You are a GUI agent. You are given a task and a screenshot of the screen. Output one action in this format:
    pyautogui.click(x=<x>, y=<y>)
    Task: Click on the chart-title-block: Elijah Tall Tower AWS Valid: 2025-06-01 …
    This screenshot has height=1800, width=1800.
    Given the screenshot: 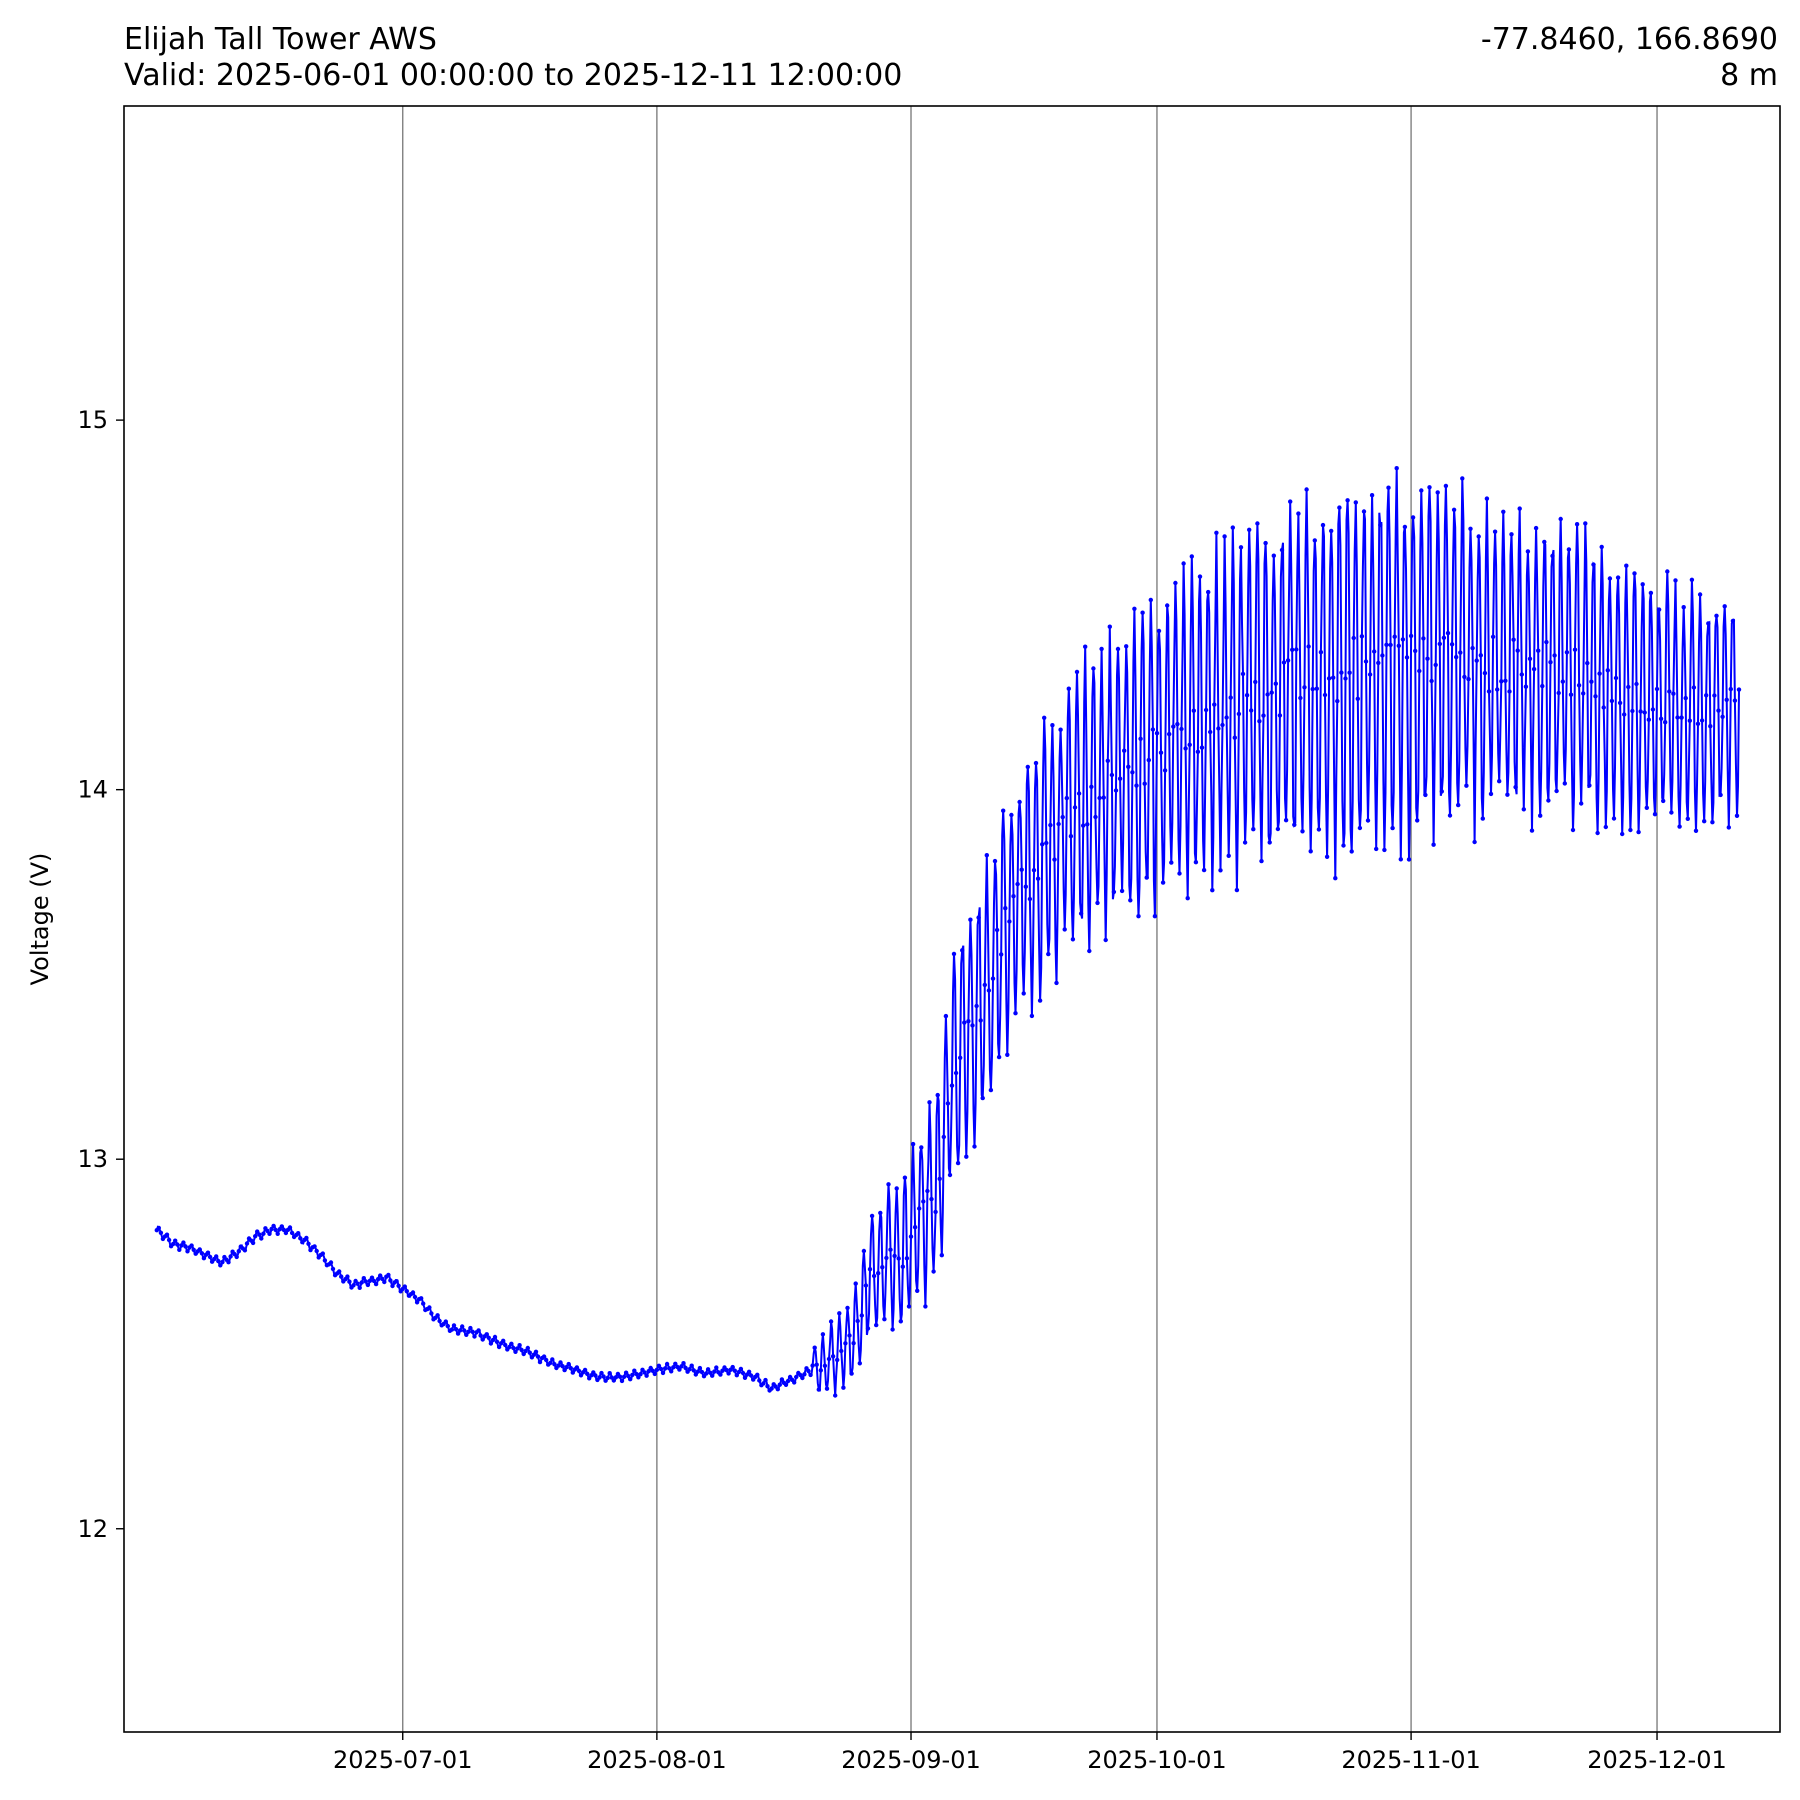 What is the action you would take?
    pyautogui.click(x=513, y=58)
    